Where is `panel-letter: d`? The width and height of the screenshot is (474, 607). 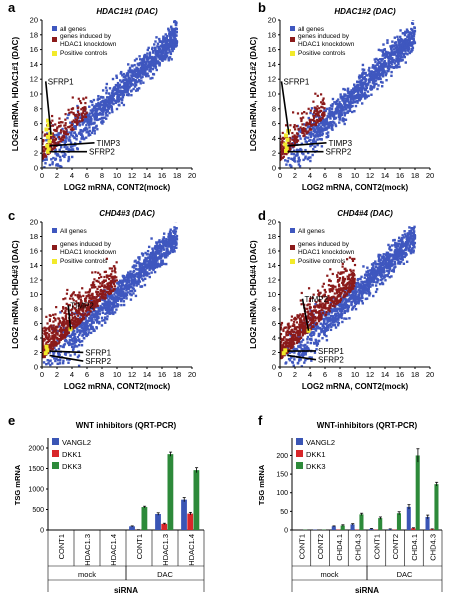
panel-letter: d is located at coordinates (262, 215).